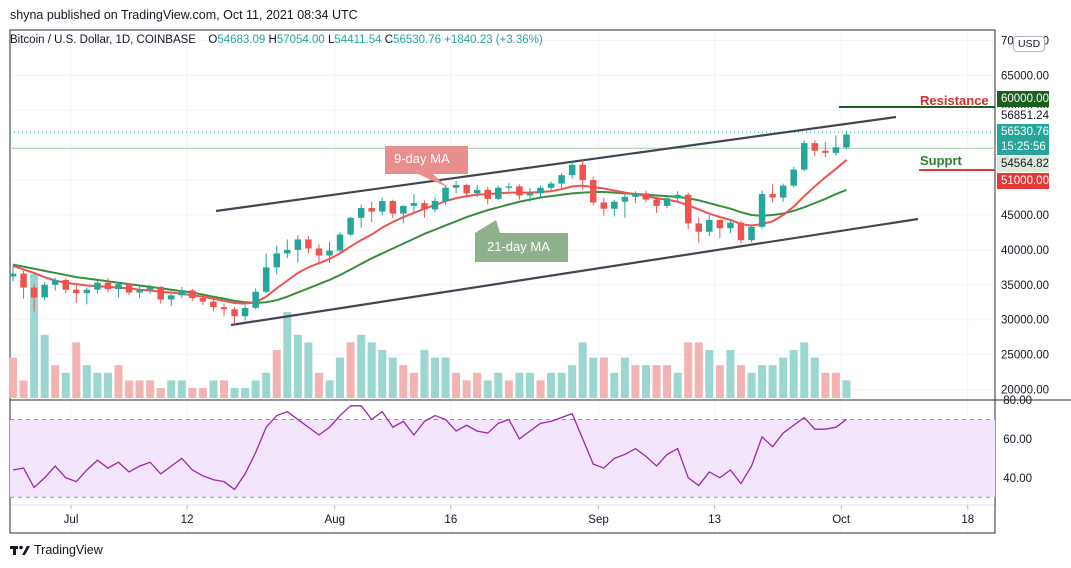 Image resolution: width=1071 pixels, height=568 pixels. What do you see at coordinates (598, 520) in the screenshot?
I see `time-tick-label: Sep` at bounding box center [598, 520].